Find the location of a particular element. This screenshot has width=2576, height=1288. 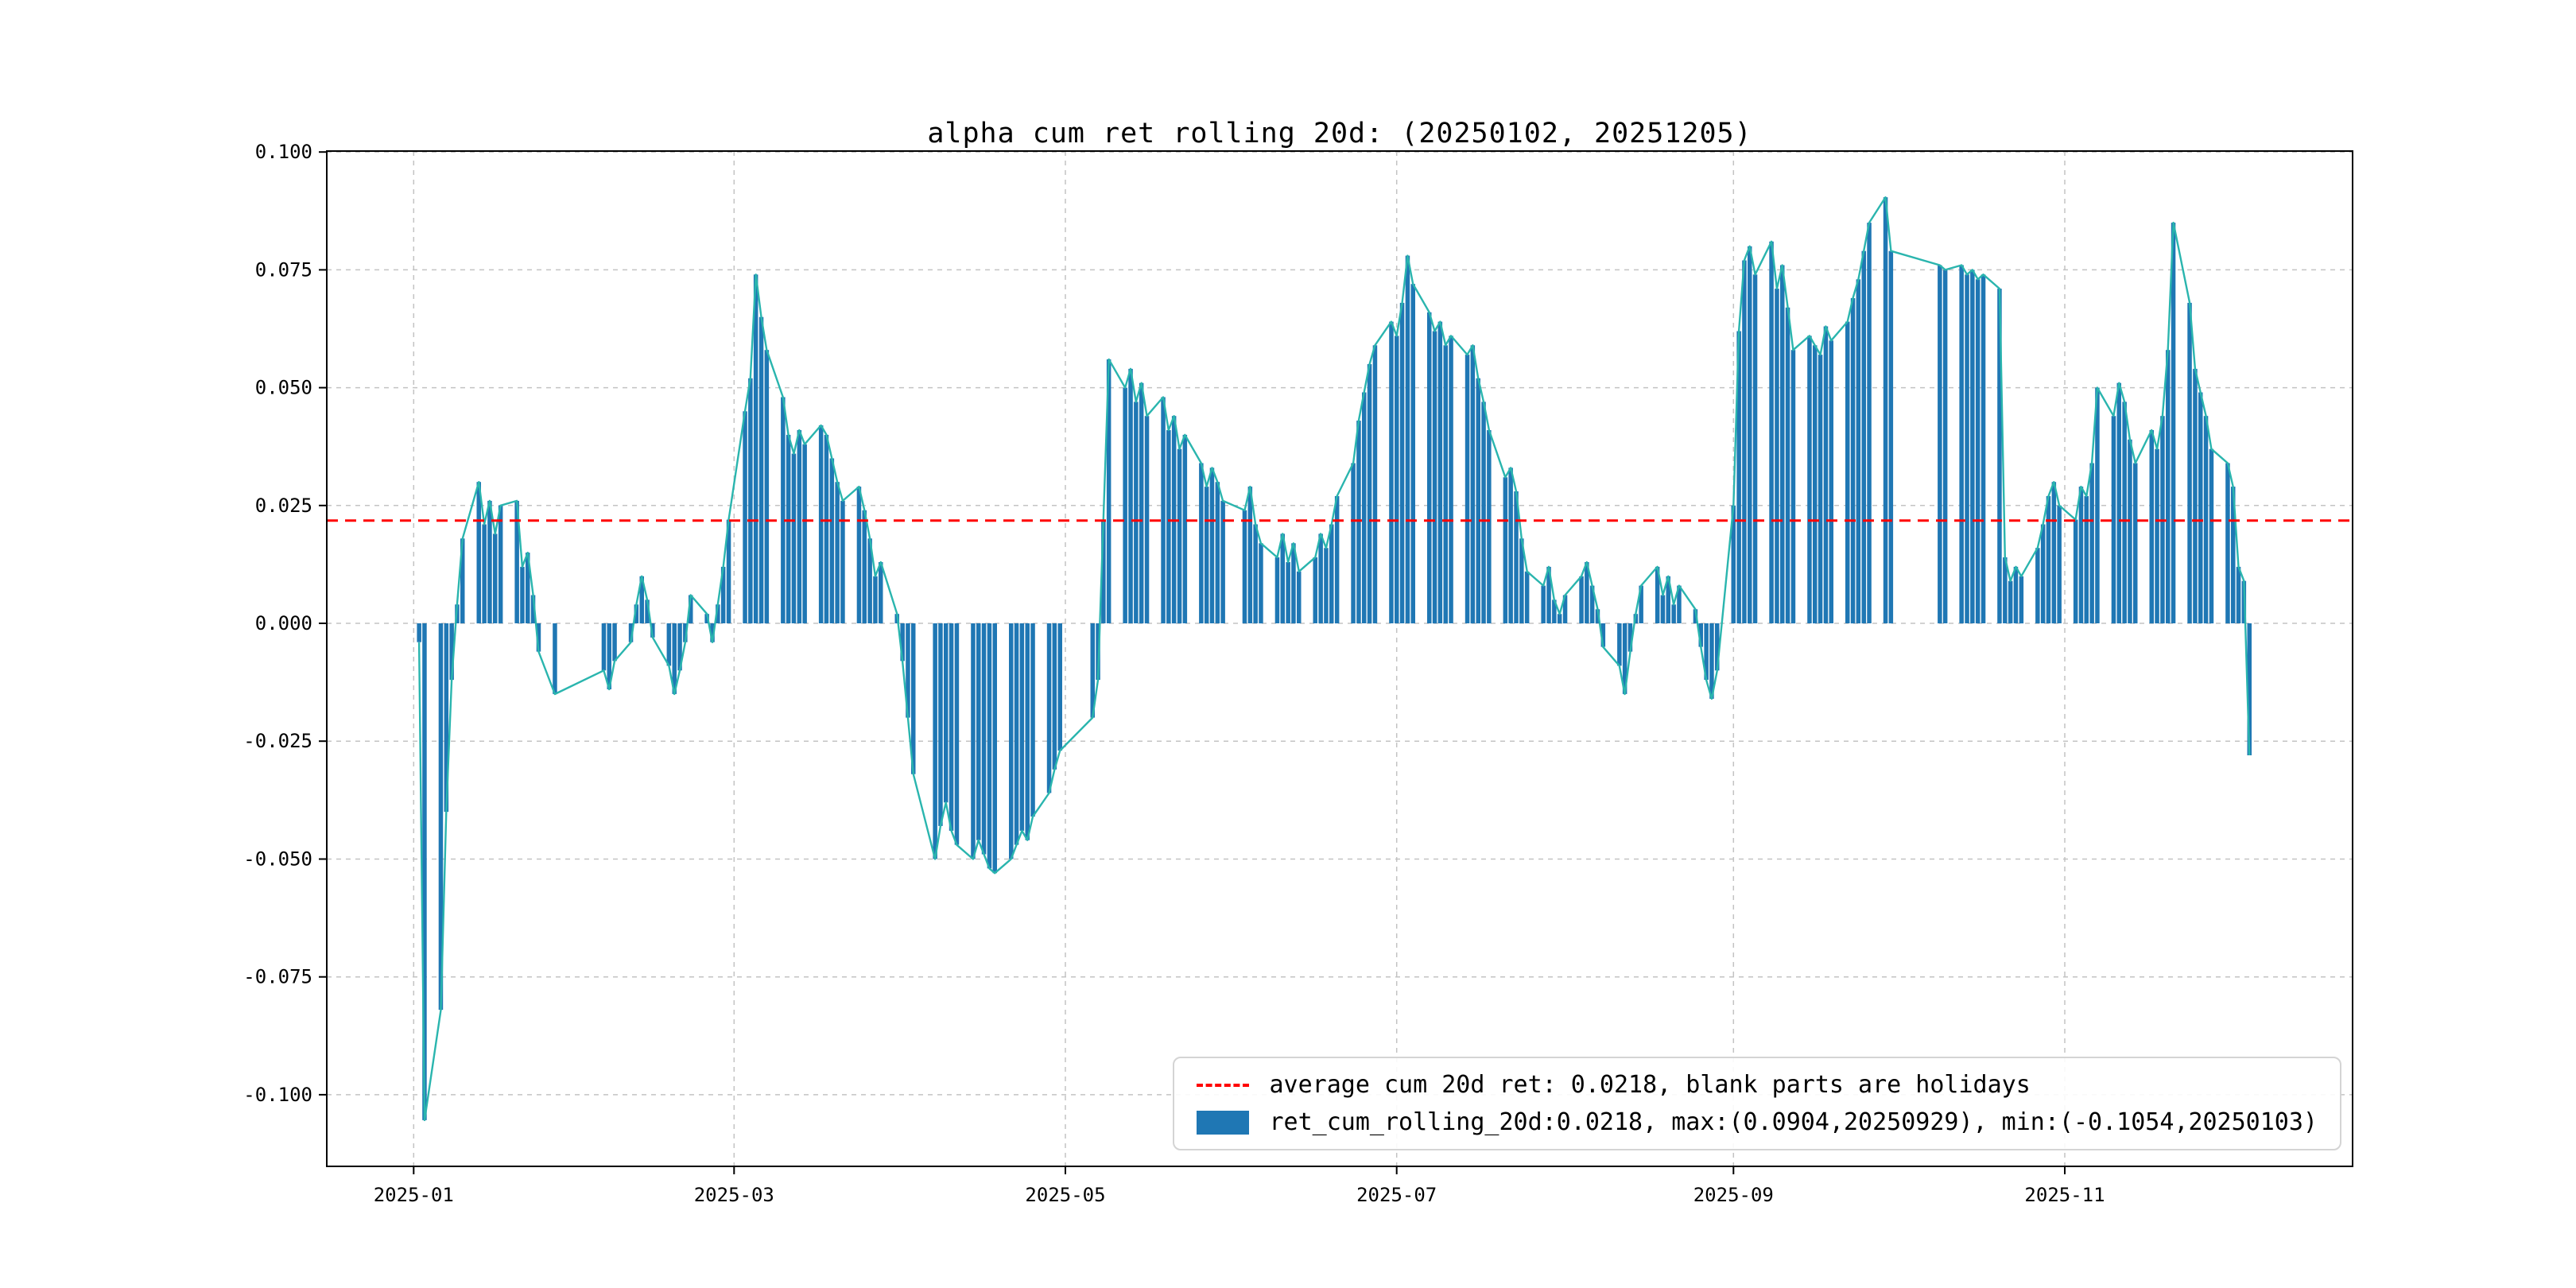

svg-text: 0.025 is located at coordinates (283, 506).